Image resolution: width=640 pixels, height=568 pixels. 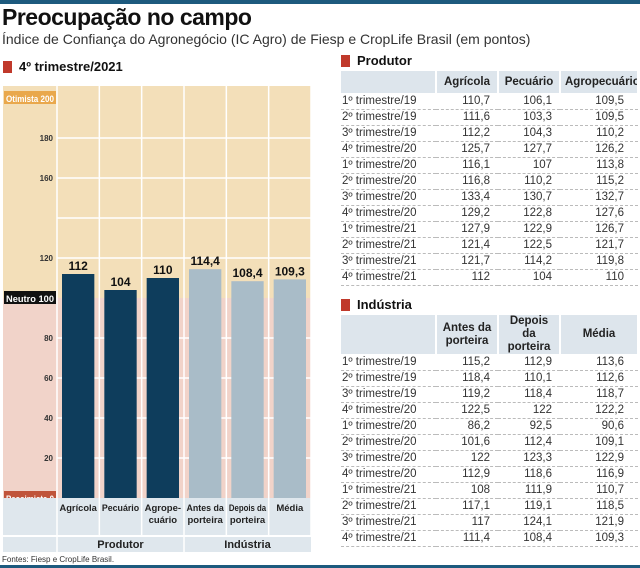 I want to click on special-tick-label: Otimista 200, so click(x=30, y=99).